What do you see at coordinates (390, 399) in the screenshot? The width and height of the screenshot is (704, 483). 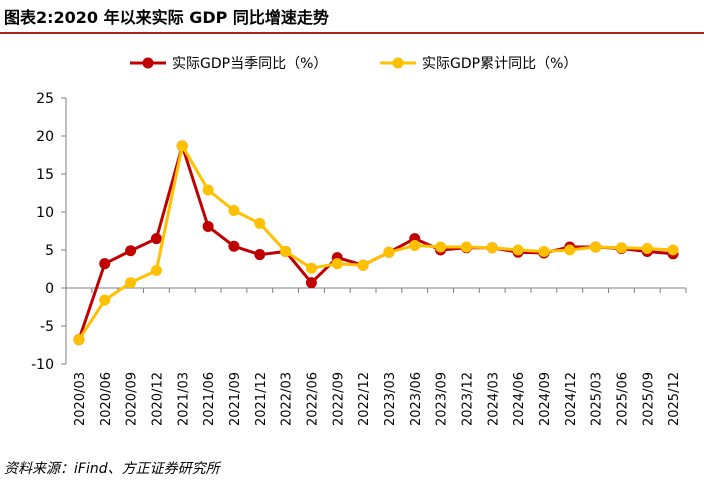 I see `x-tick-label: 2023/03` at bounding box center [390, 399].